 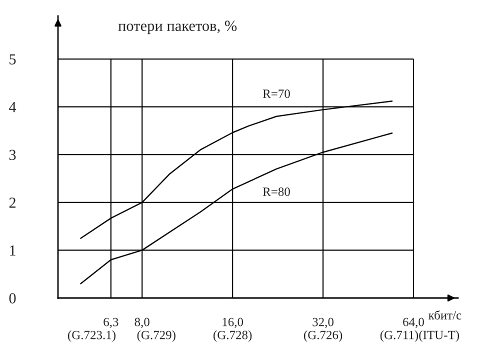 What do you see at coordinates (156, 336) in the screenshot?
I see `text: (G.729)` at bounding box center [156, 336].